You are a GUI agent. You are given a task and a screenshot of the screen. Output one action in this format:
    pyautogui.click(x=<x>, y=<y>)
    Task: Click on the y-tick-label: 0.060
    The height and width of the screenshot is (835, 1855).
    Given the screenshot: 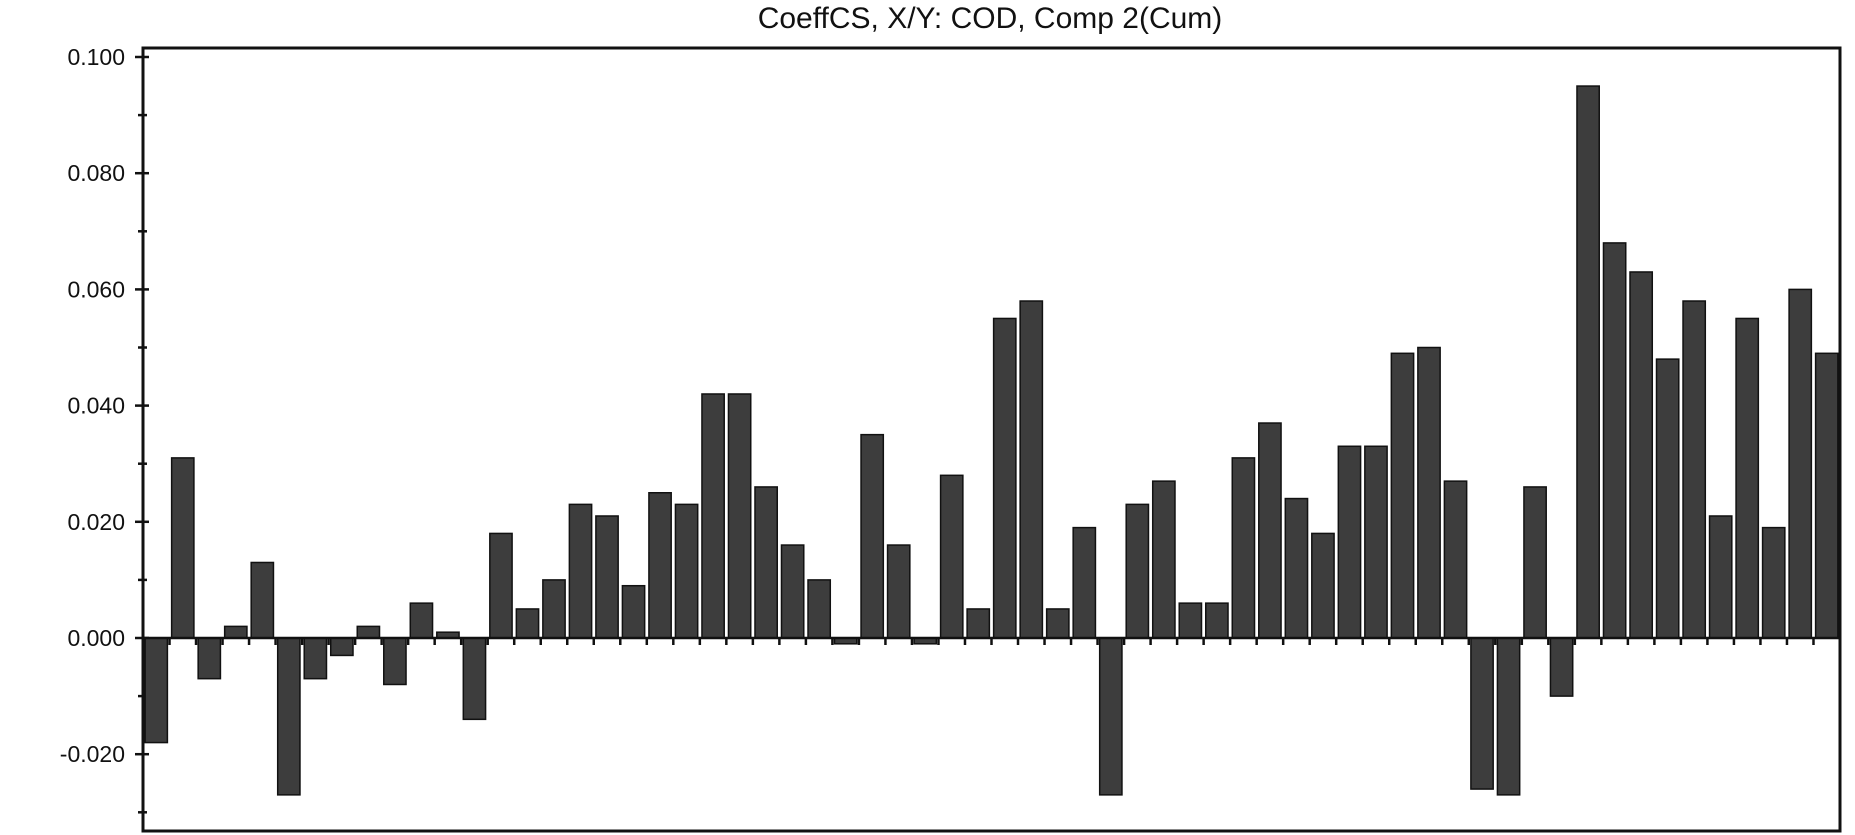 What is the action you would take?
    pyautogui.click(x=96, y=289)
    